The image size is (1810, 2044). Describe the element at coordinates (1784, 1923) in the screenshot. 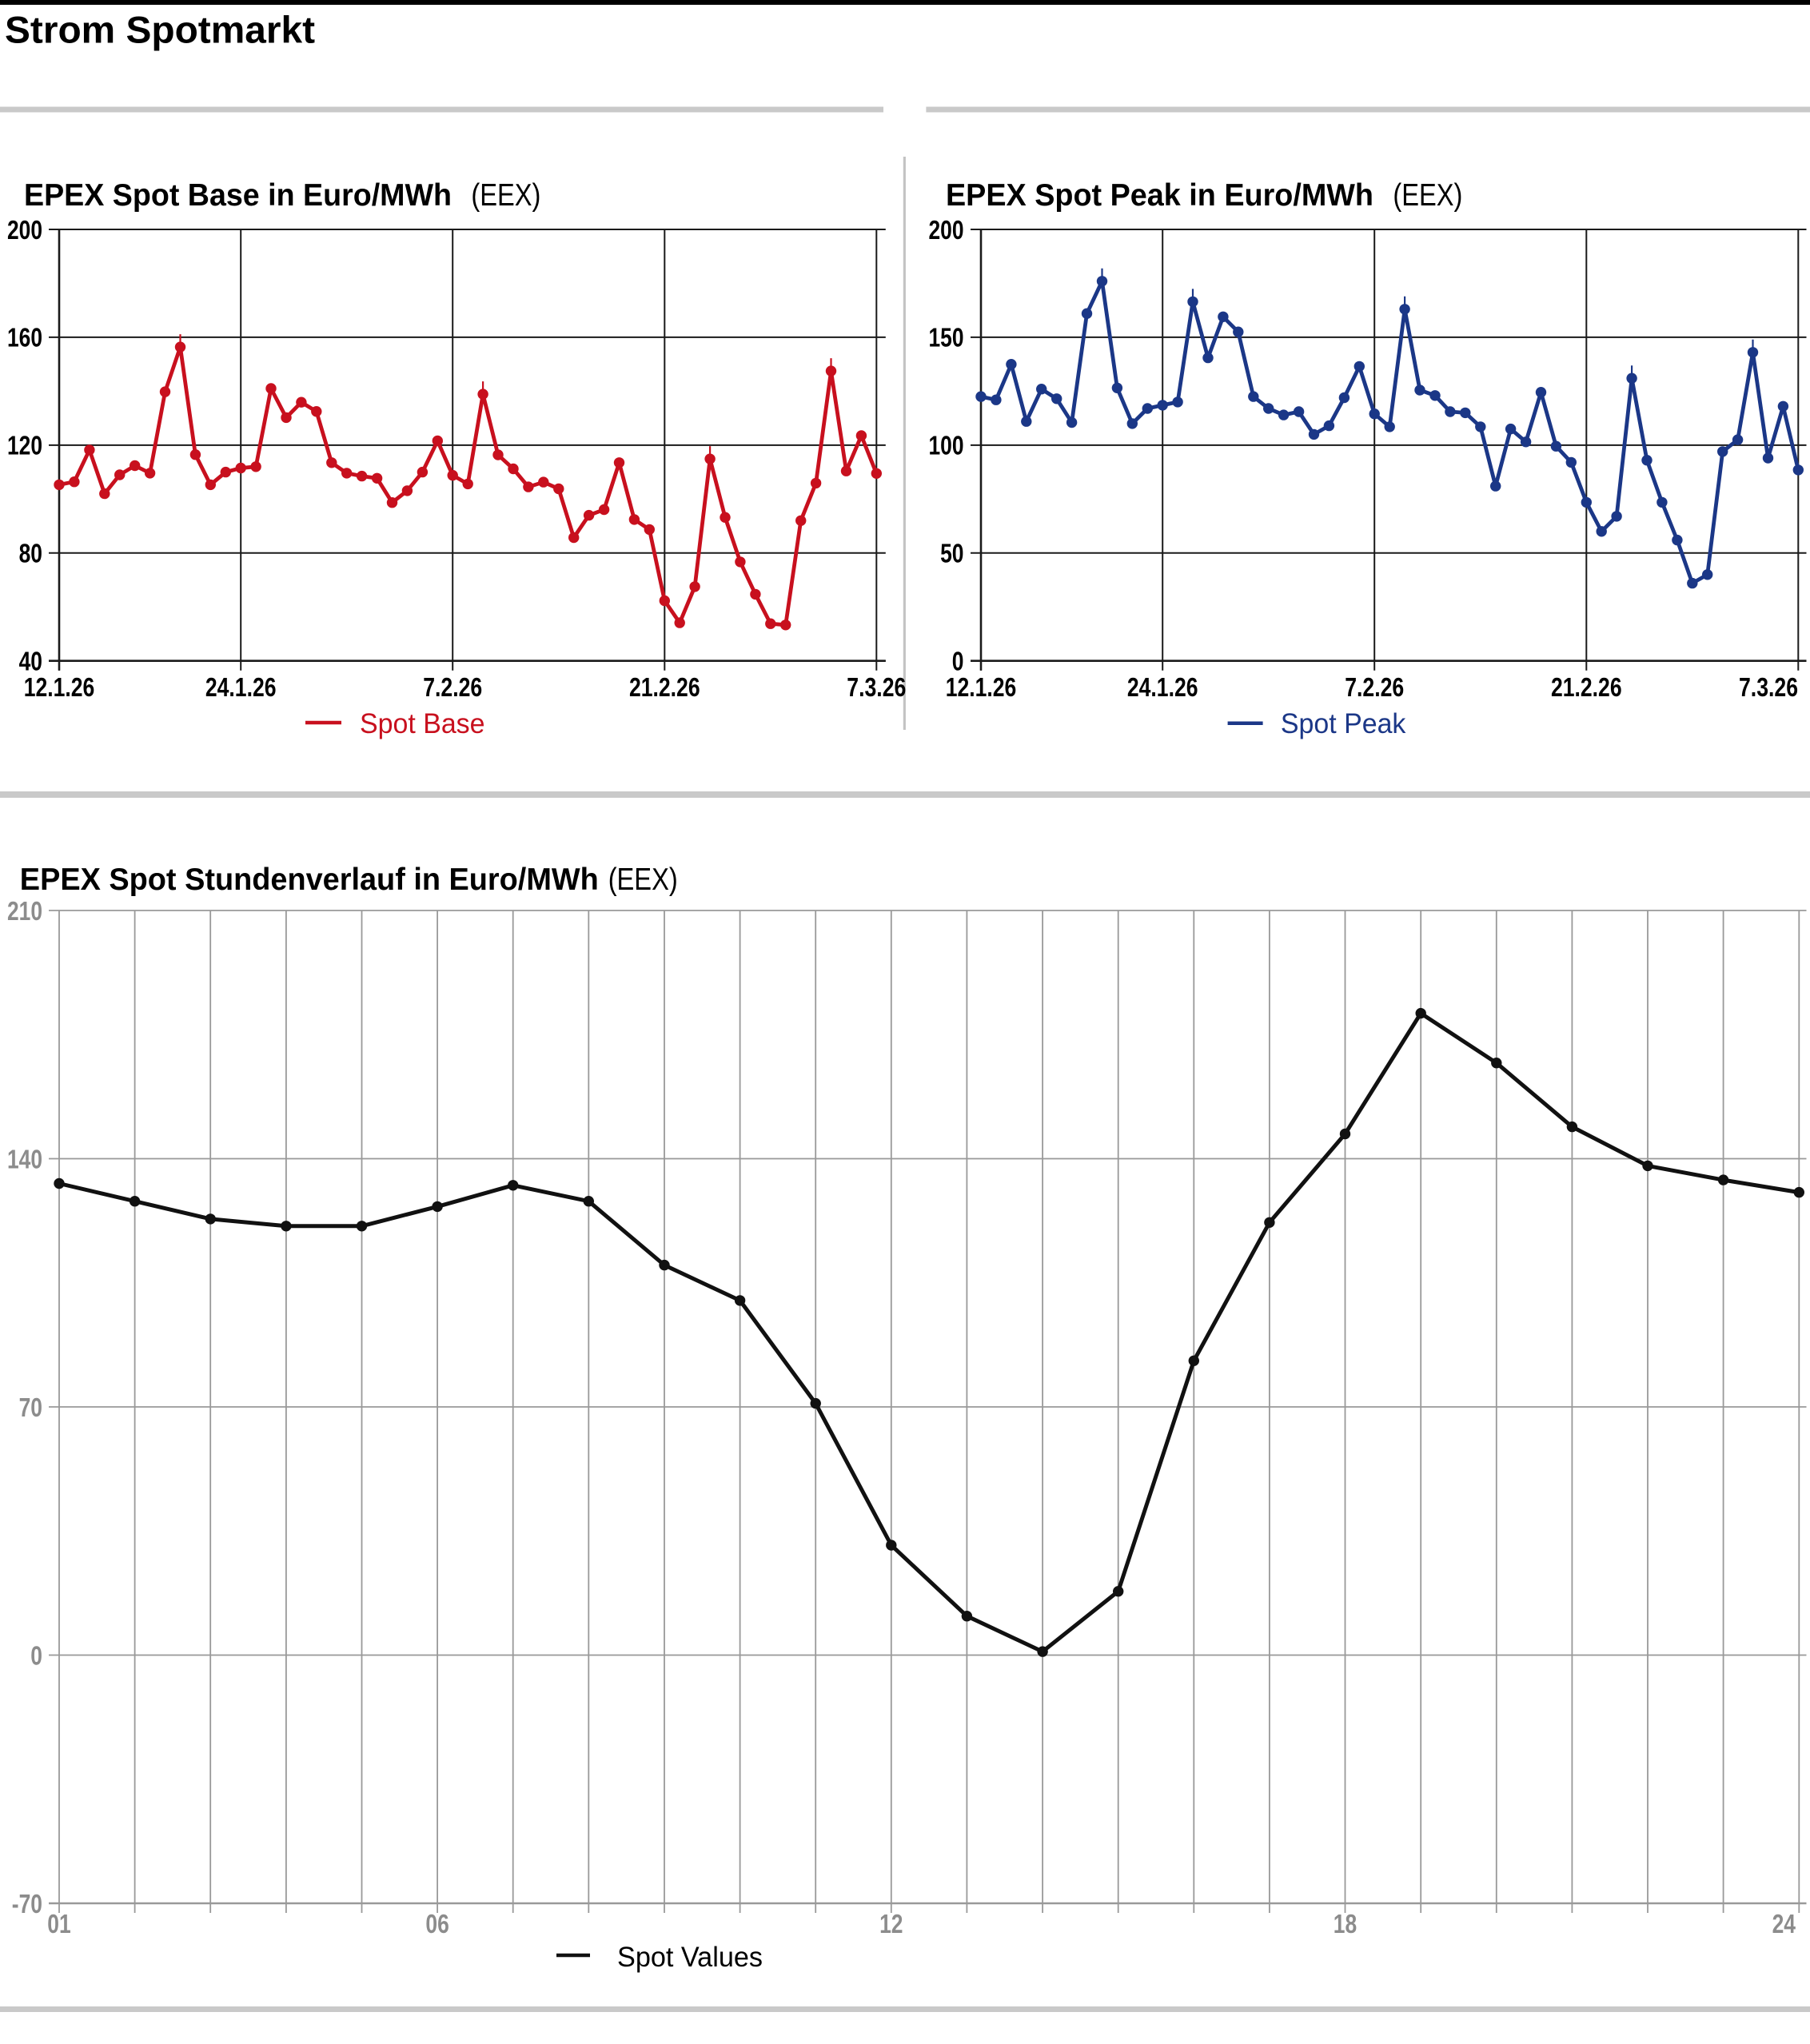

I see `svg-text: 24` at that location.